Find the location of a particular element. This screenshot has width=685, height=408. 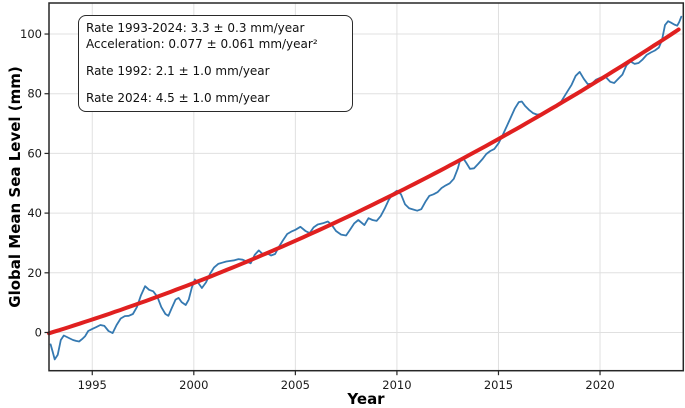

y-tick-80: 80 is located at coordinates (34, 94).